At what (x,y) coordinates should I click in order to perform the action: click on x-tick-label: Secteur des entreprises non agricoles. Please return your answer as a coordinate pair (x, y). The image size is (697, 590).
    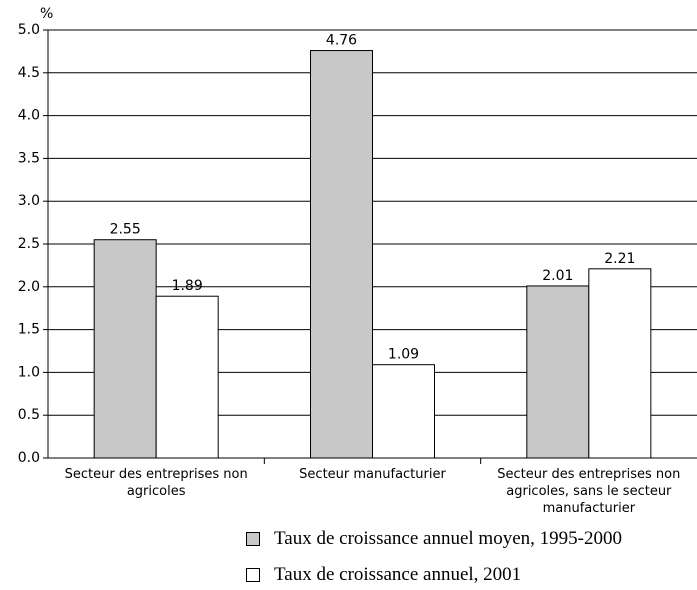
    Looking at the image, I should click on (156, 483).